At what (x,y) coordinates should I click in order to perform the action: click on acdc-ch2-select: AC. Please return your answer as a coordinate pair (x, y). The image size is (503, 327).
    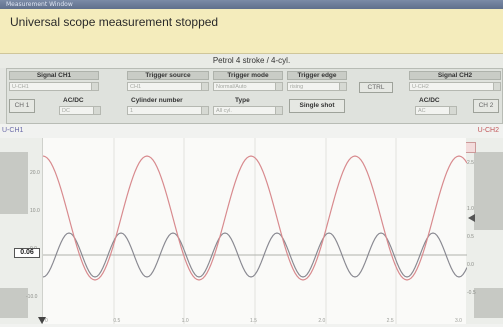
    Looking at the image, I should click on (436, 110).